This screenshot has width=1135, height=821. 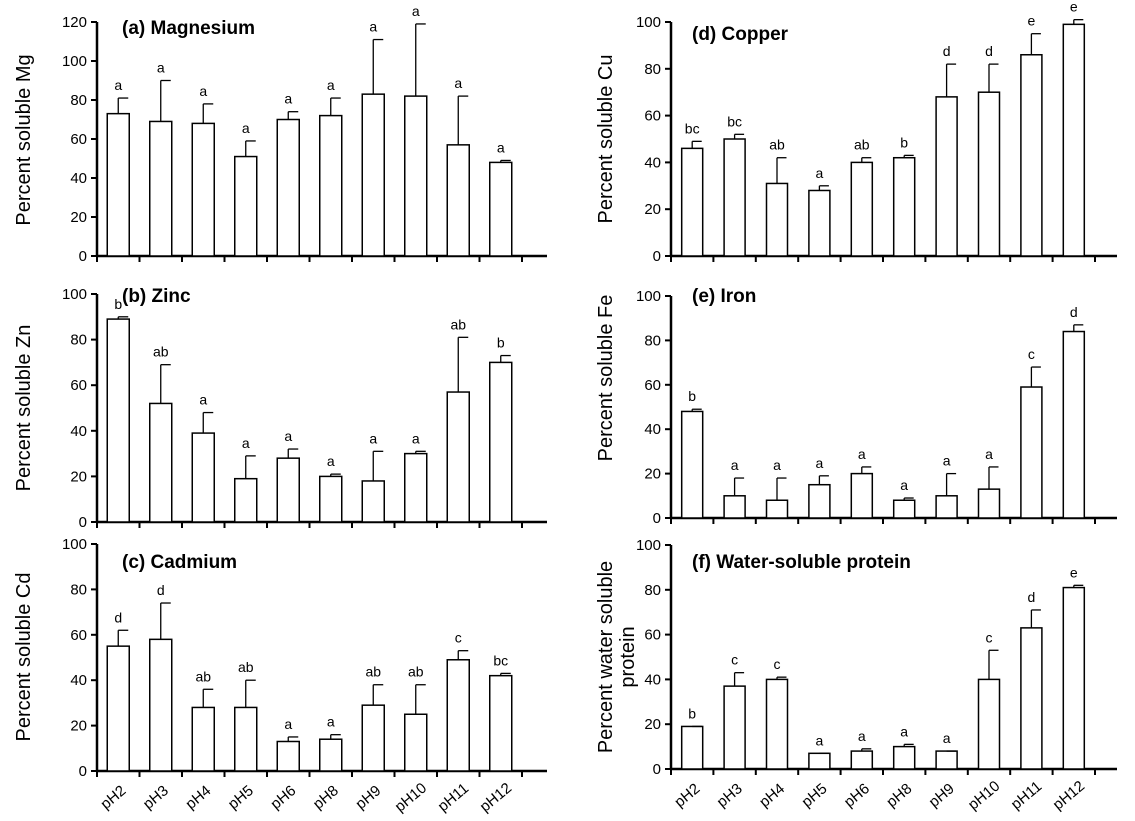 I want to click on category-label-pH3: pH3, so click(x=730, y=795).